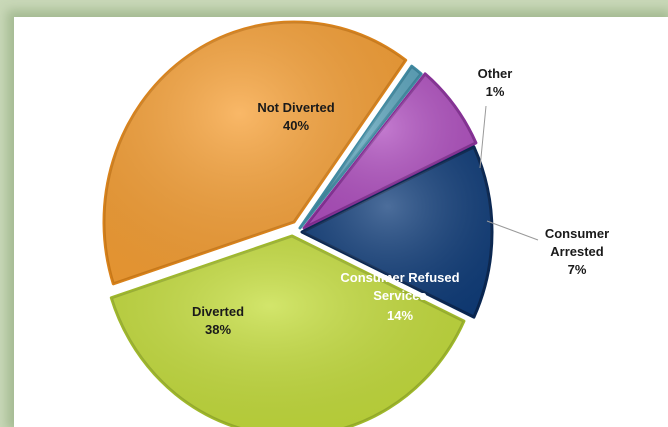 This screenshot has height=427, width=668. What do you see at coordinates (218, 329) in the screenshot?
I see `label-diverted-pct: 38%` at bounding box center [218, 329].